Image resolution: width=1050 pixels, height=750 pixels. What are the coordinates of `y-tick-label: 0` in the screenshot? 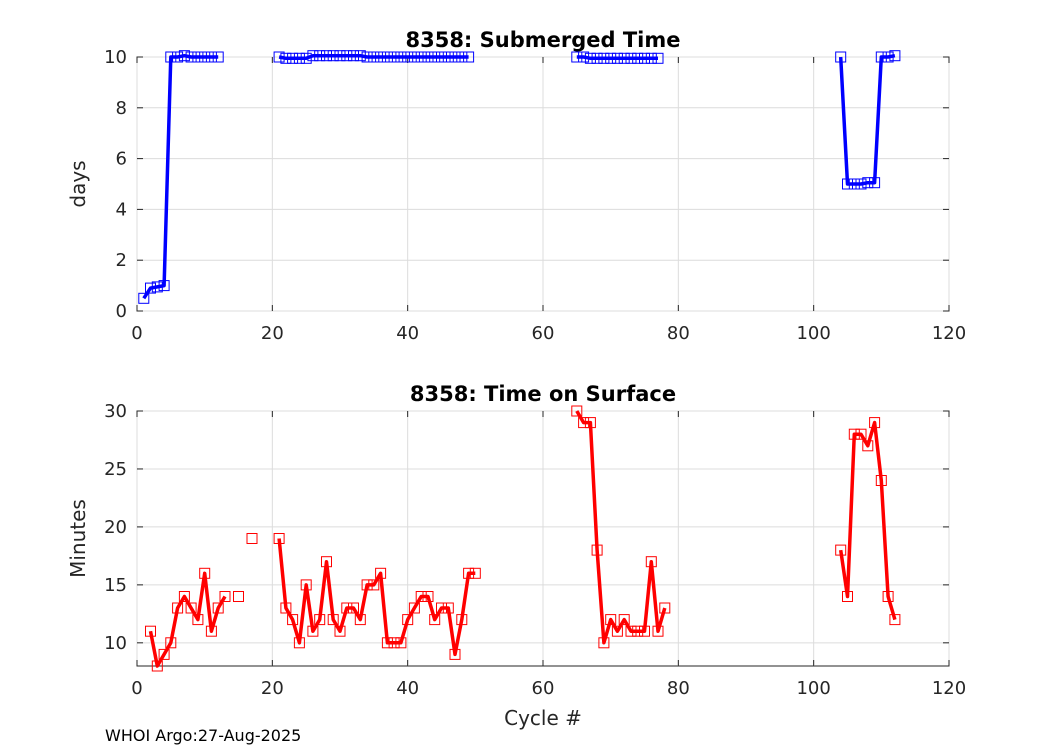 It's located at (121, 311).